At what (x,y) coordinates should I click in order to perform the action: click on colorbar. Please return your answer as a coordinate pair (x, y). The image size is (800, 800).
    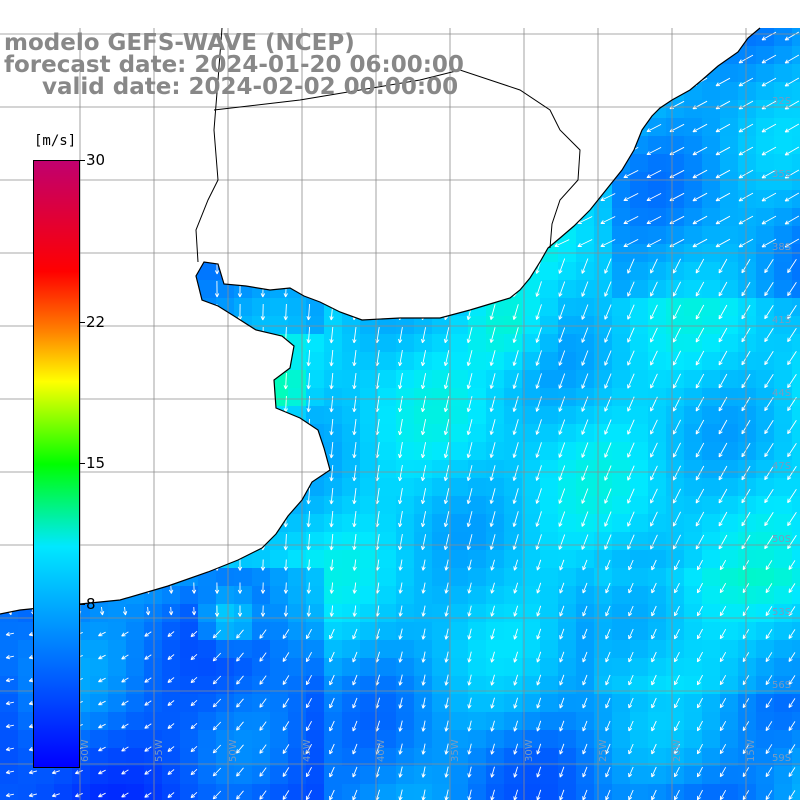
    Looking at the image, I should click on (56, 464).